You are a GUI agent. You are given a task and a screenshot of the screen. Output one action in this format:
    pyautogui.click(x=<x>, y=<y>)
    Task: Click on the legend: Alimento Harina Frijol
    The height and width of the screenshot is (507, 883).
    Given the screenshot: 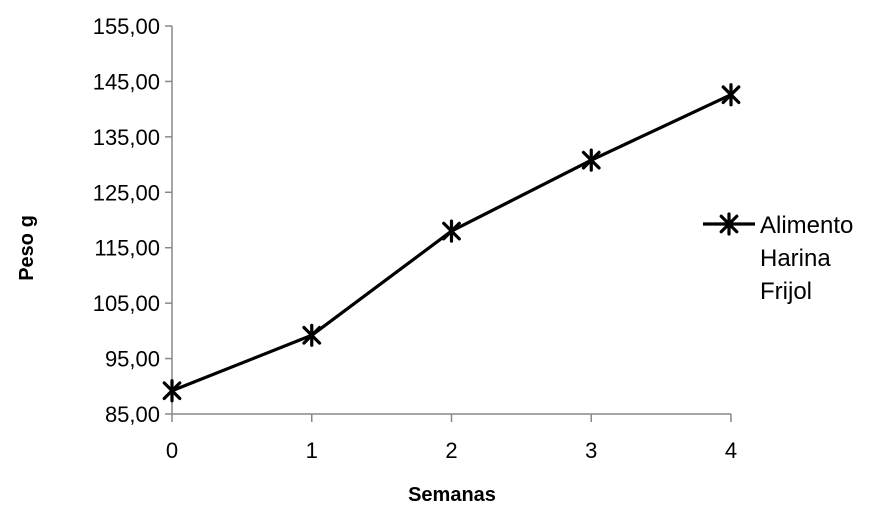 What is the action you would take?
    pyautogui.click(x=778, y=258)
    